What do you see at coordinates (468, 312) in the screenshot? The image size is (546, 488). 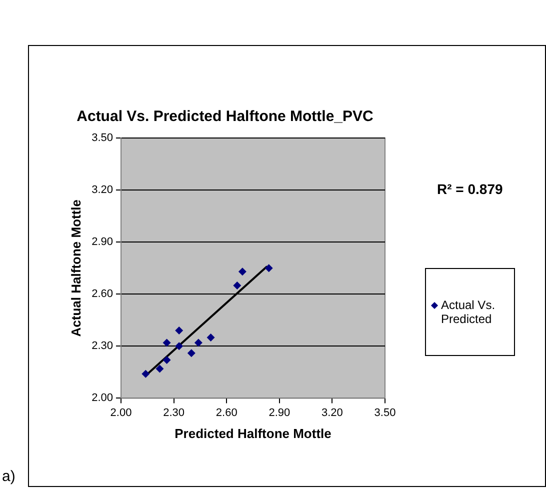 I see `legend-label: Actual Vs. Predicted` at bounding box center [468, 312].